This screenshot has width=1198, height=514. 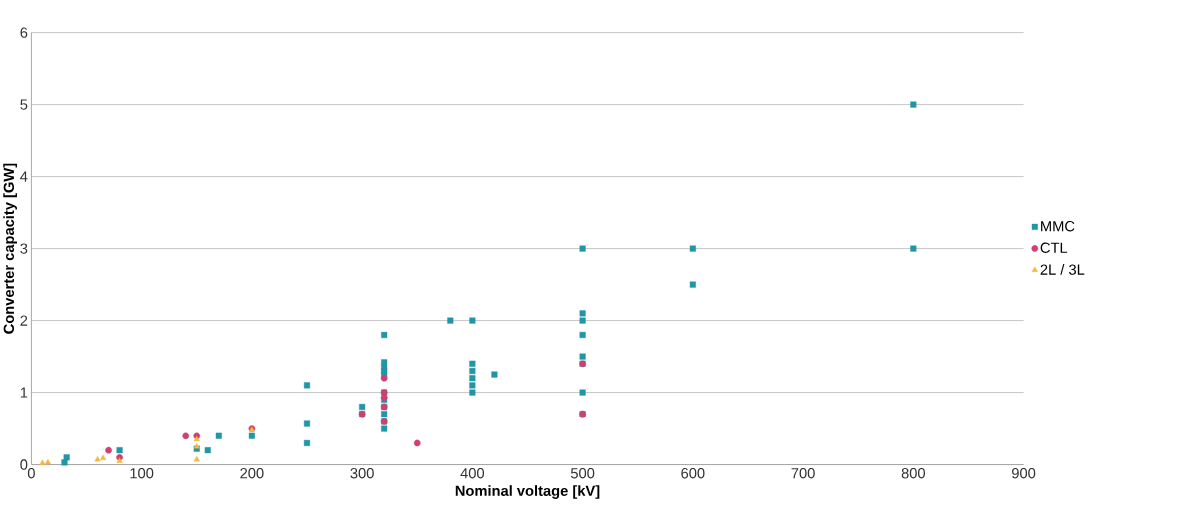 What do you see at coordinates (24, 320) in the screenshot?
I see `y-tick-label: 2` at bounding box center [24, 320].